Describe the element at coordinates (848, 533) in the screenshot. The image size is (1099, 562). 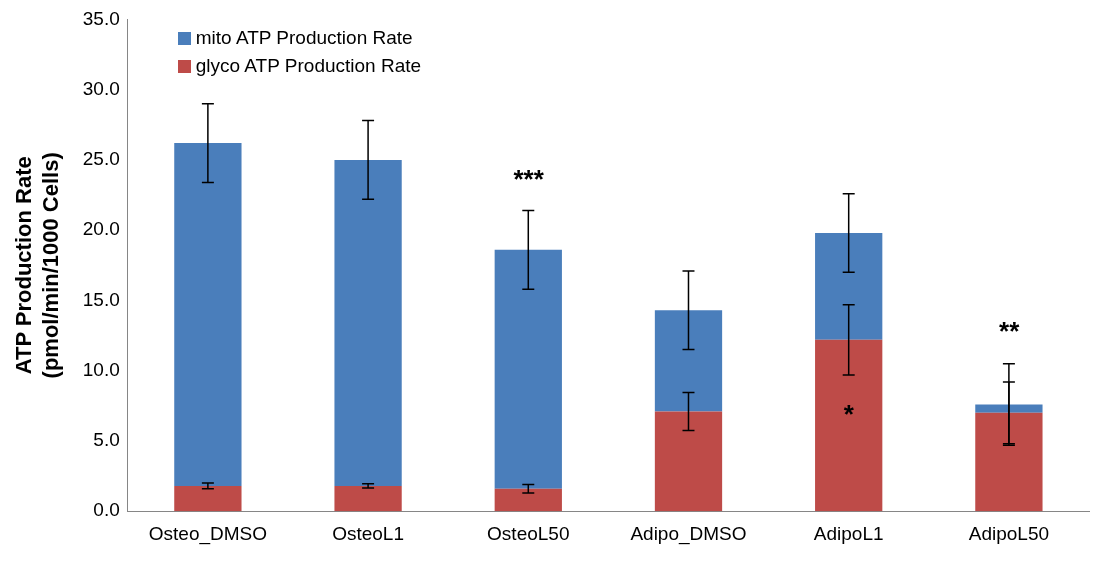
I see `x-tick-label: AdipoL1` at that location.